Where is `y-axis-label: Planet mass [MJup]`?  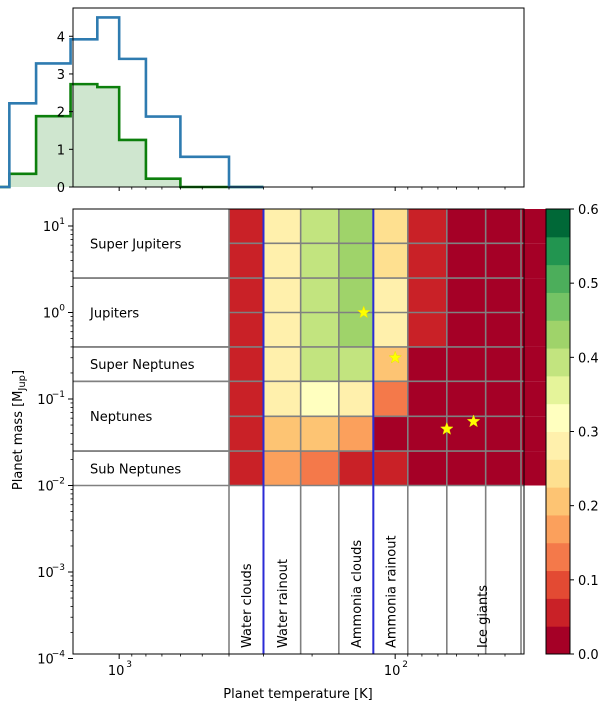
y-axis-label: Planet mass [MJup] is located at coordinates (19, 430).